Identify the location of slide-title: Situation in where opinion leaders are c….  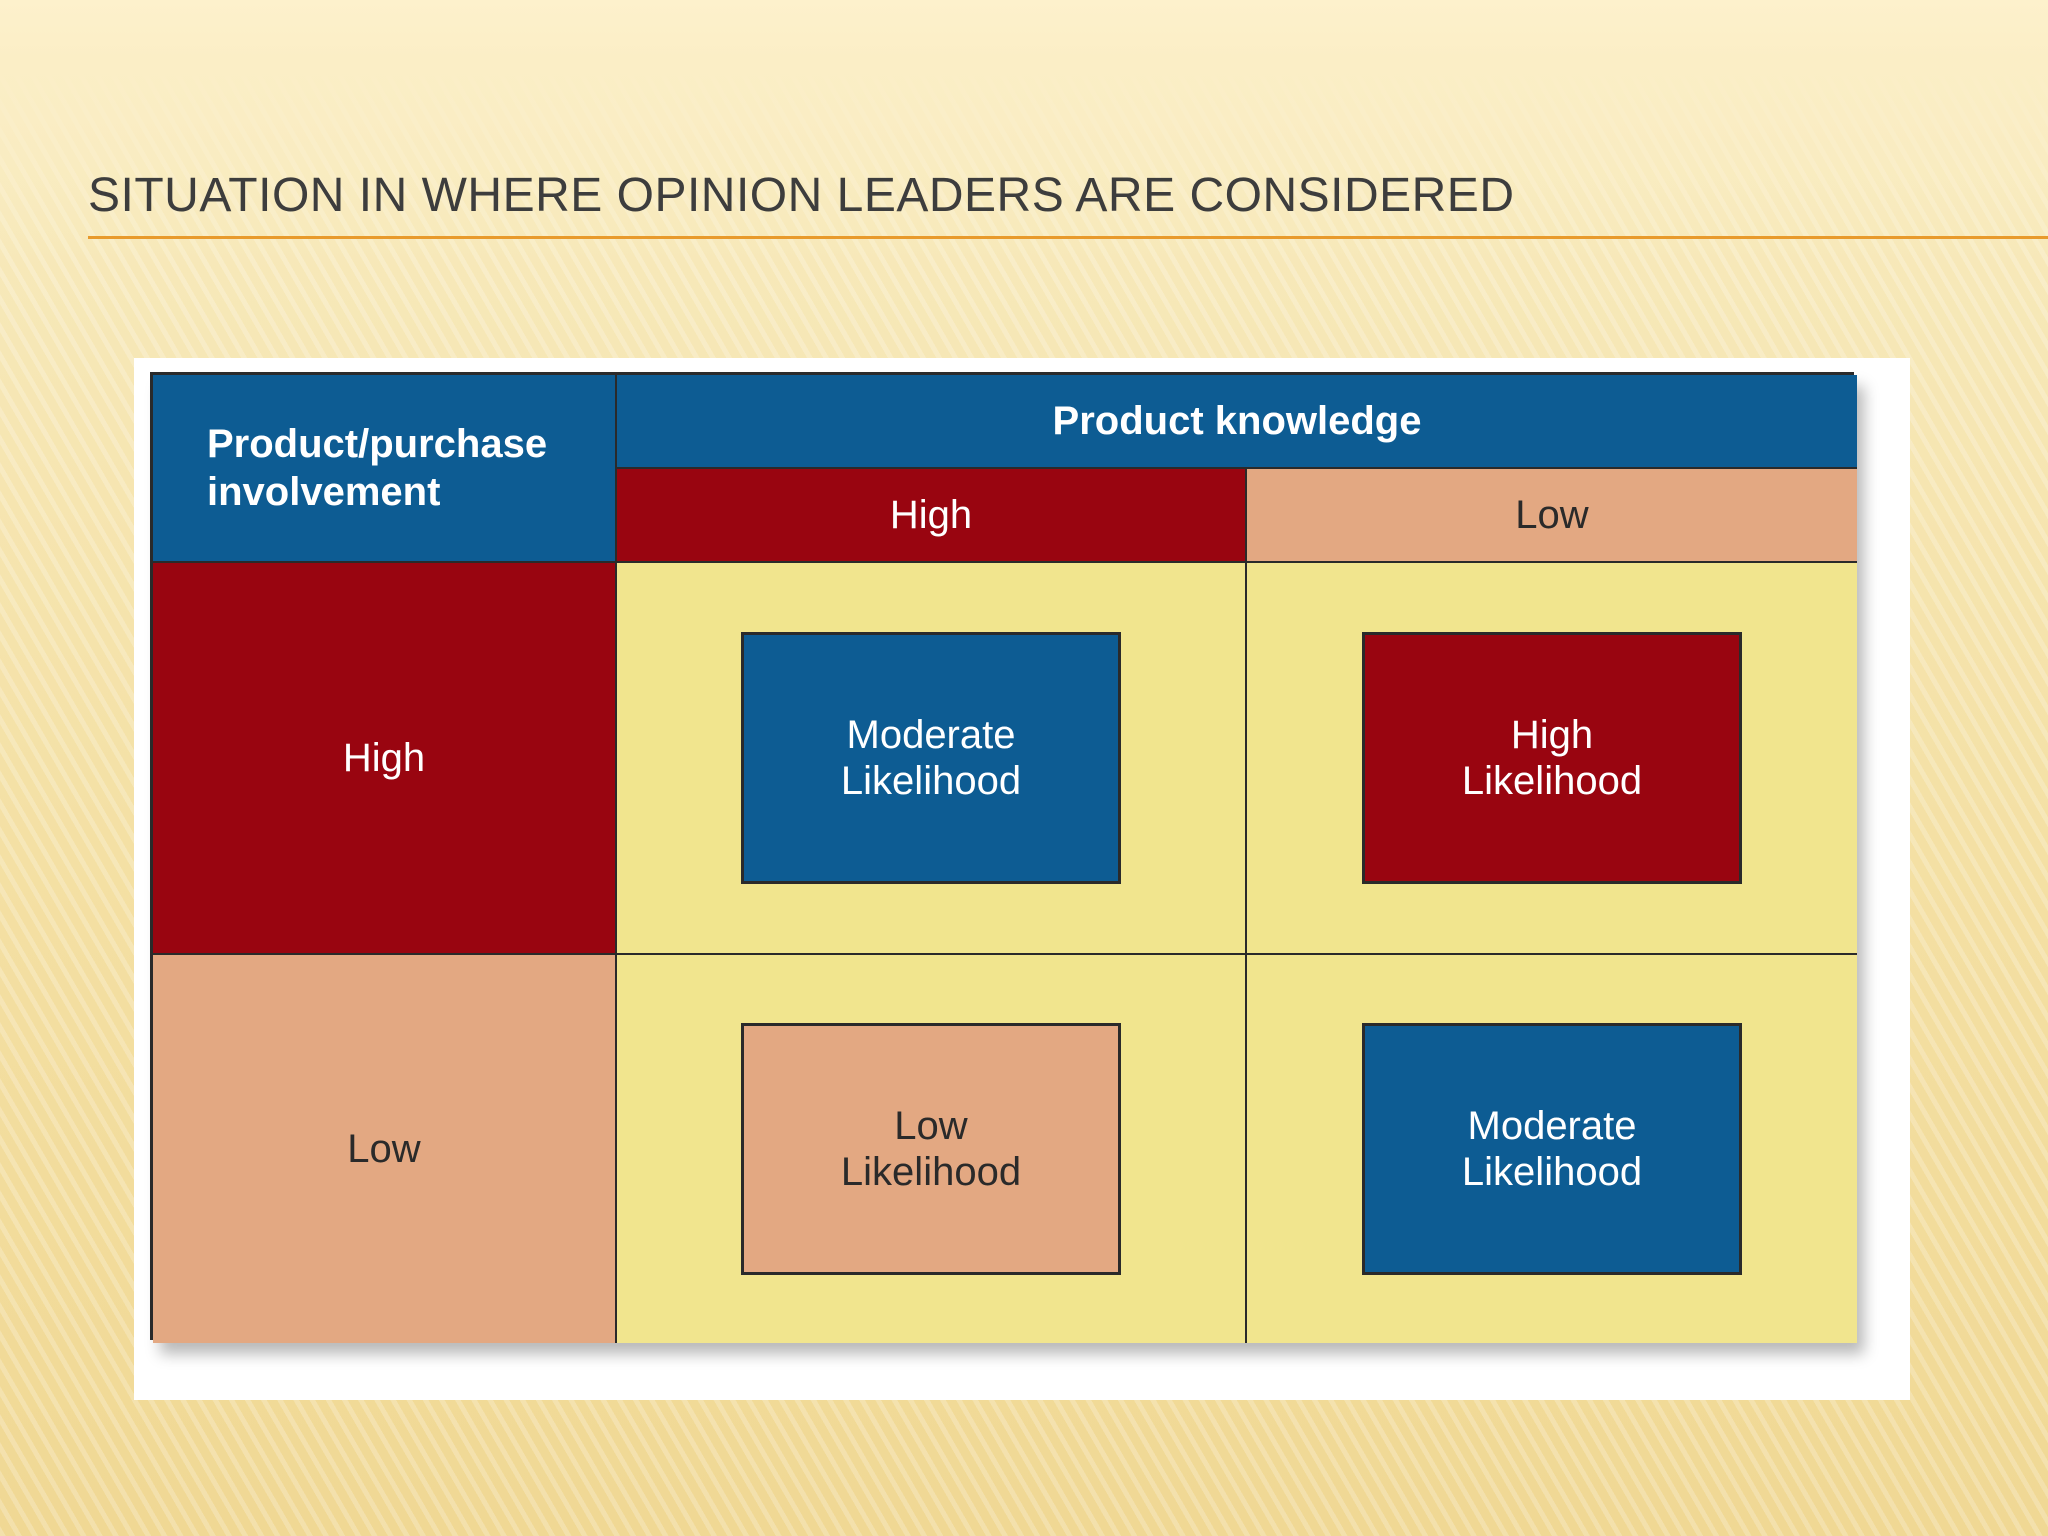
(801, 195).